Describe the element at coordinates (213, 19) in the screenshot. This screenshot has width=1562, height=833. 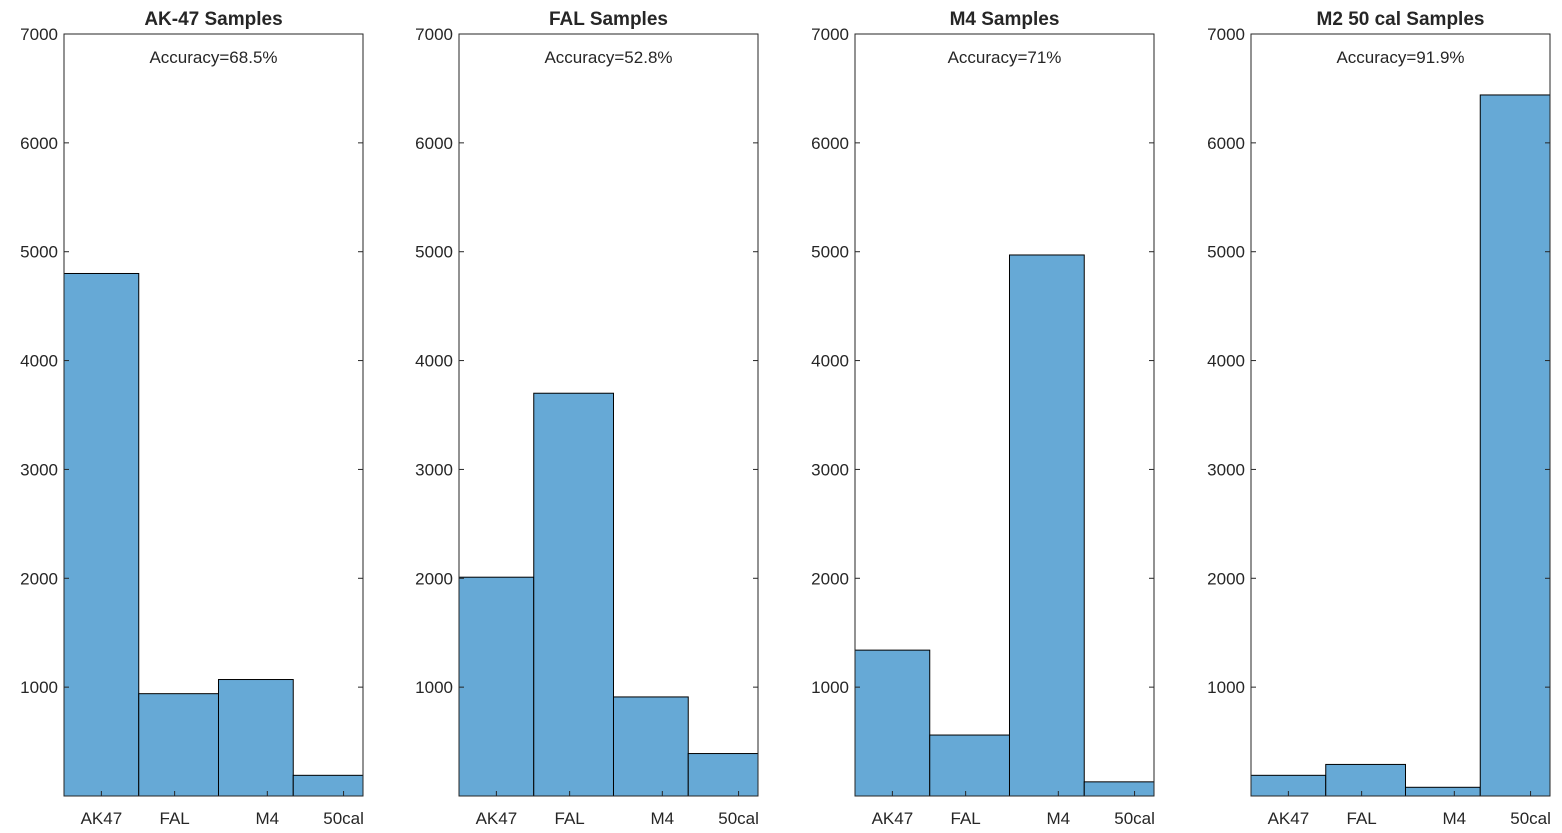
I see `chart-title: AK-47 Samples` at that location.